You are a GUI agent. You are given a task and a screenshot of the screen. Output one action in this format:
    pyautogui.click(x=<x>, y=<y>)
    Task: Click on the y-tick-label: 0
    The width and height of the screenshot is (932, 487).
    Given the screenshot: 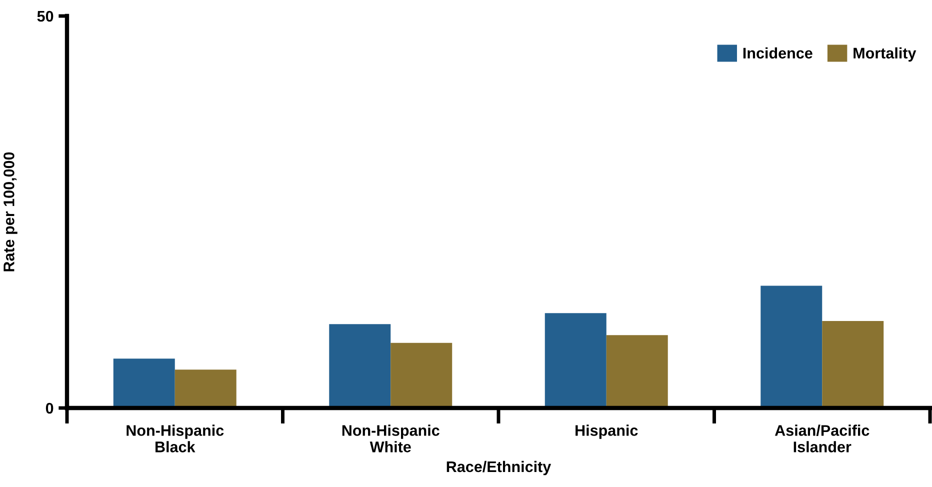 What is the action you would take?
    pyautogui.click(x=50, y=408)
    